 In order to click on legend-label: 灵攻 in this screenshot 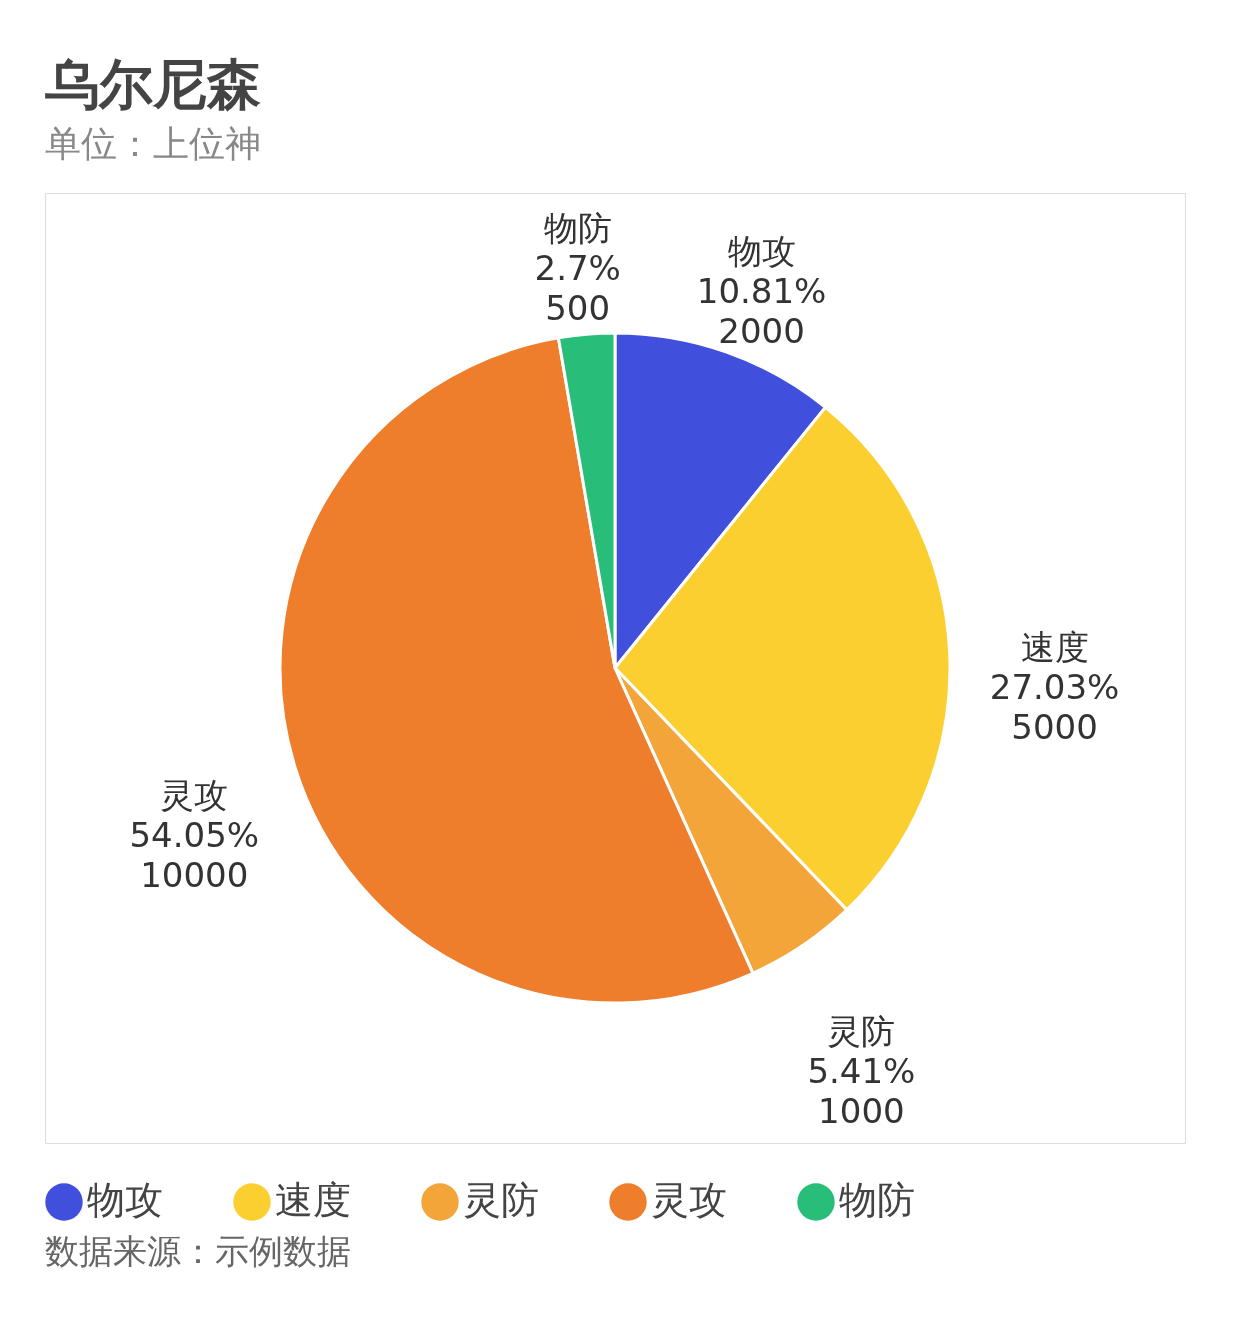, I will do `click(689, 1200)`.